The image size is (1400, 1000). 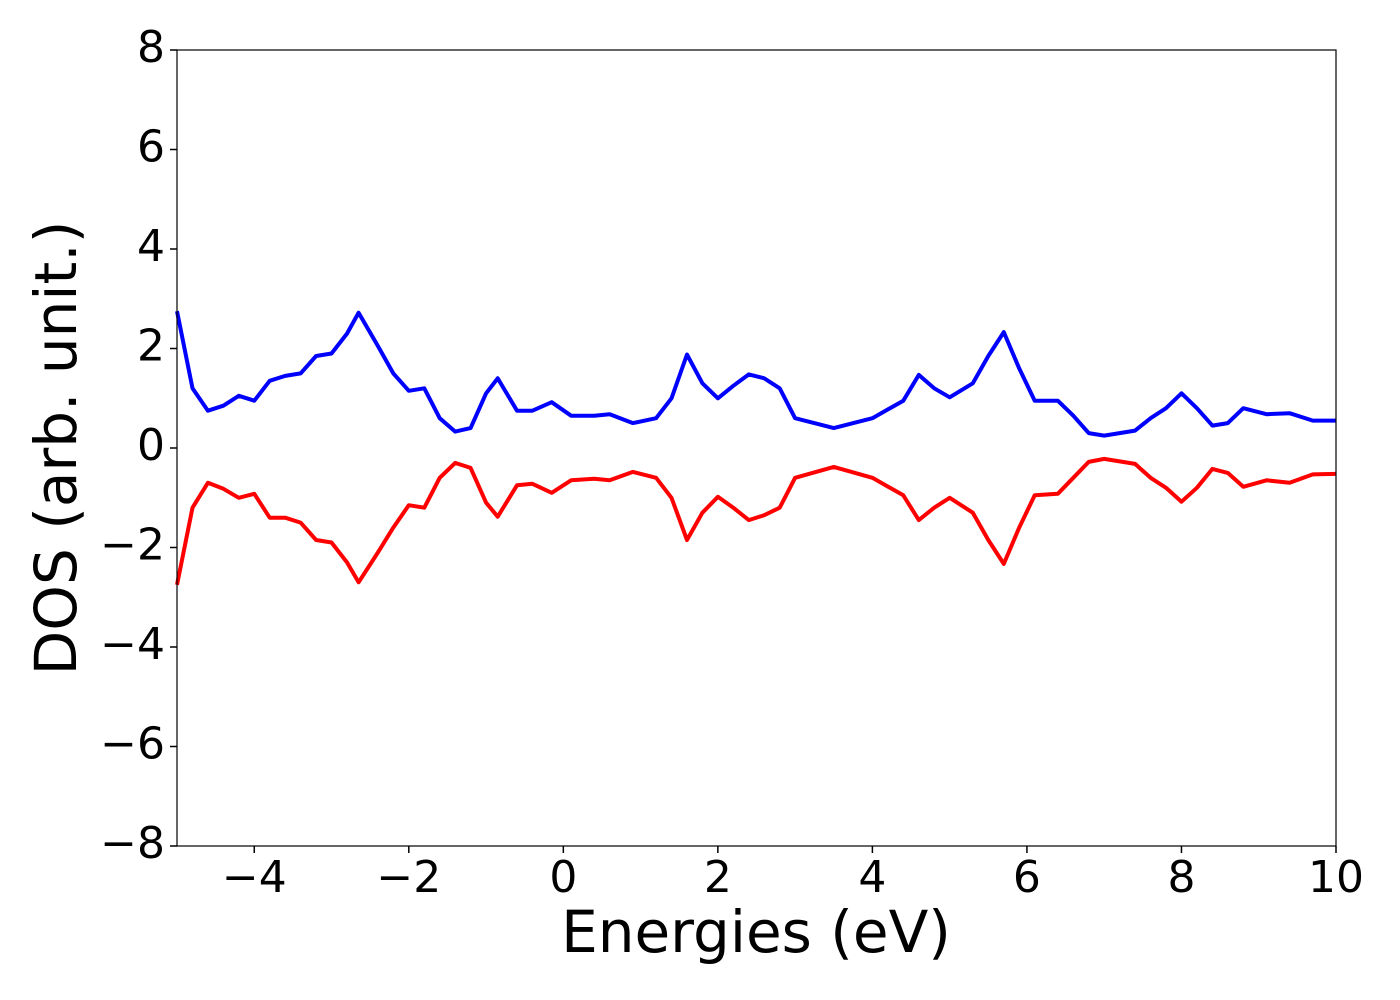 What do you see at coordinates (563, 877) in the screenshot?
I see `x-tick-label: 0` at bounding box center [563, 877].